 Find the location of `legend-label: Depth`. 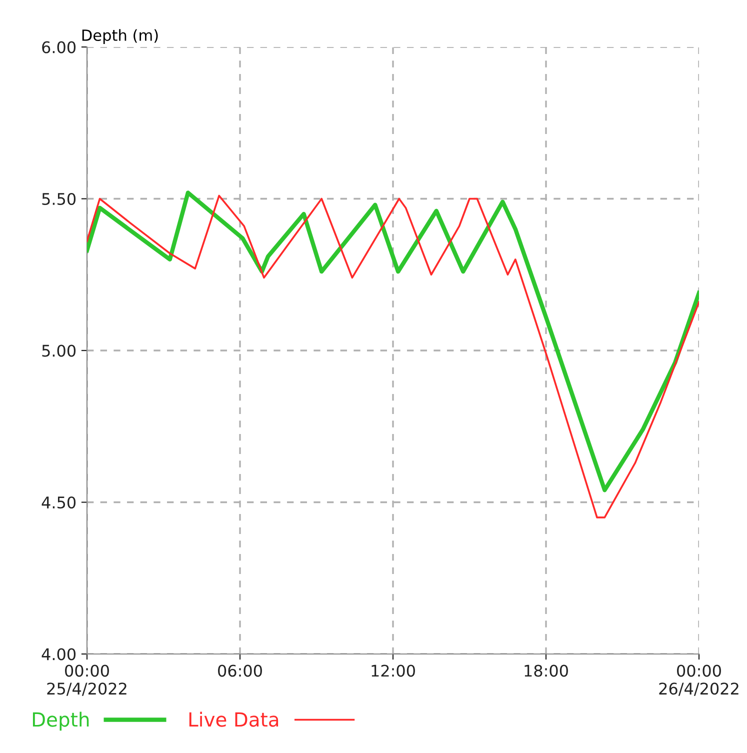

legend-label: Depth is located at coordinates (60, 721).